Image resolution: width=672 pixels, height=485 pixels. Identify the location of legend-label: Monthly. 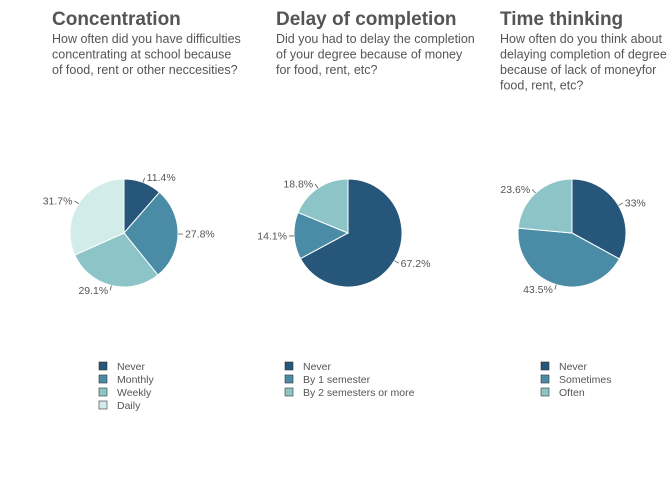
(136, 380).